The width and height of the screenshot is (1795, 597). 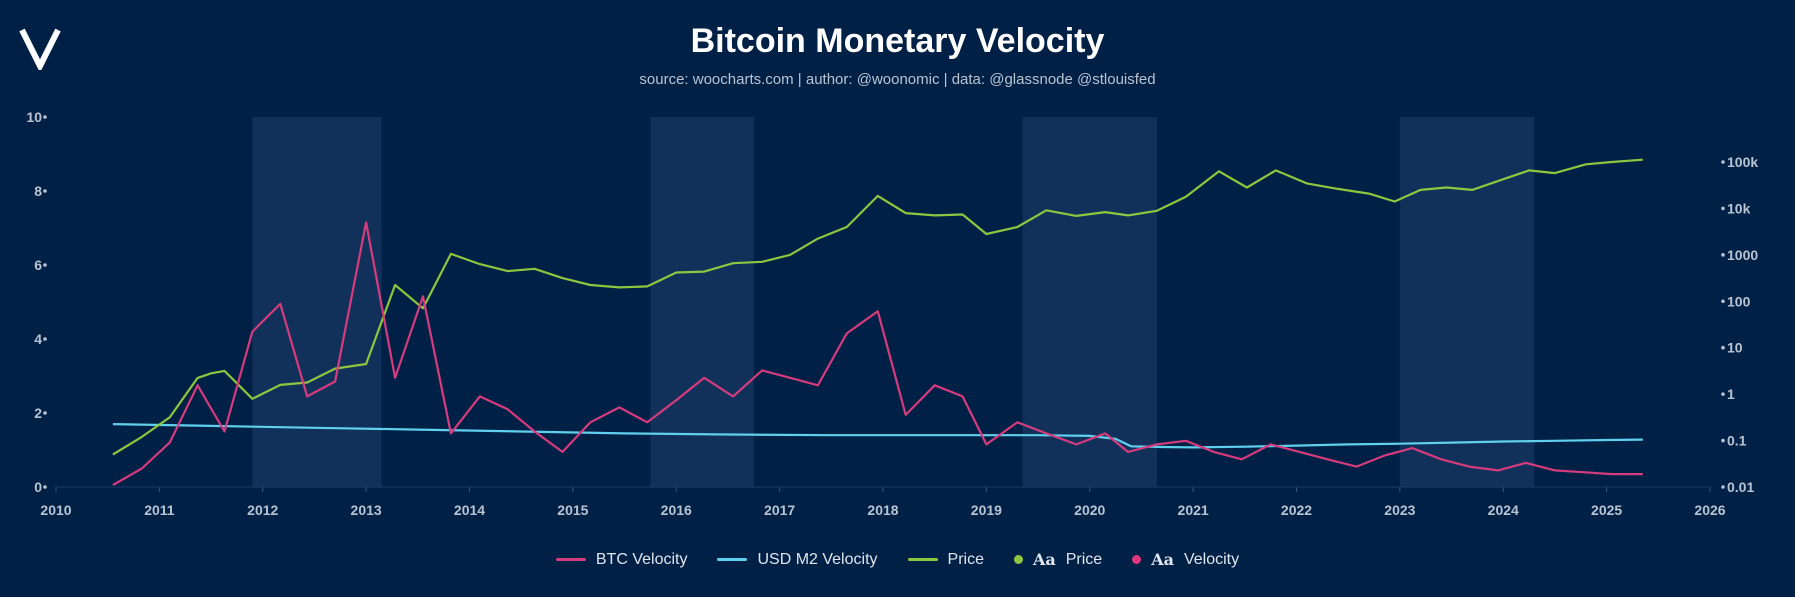 I want to click on x-tick-label: 2013, so click(x=366, y=510).